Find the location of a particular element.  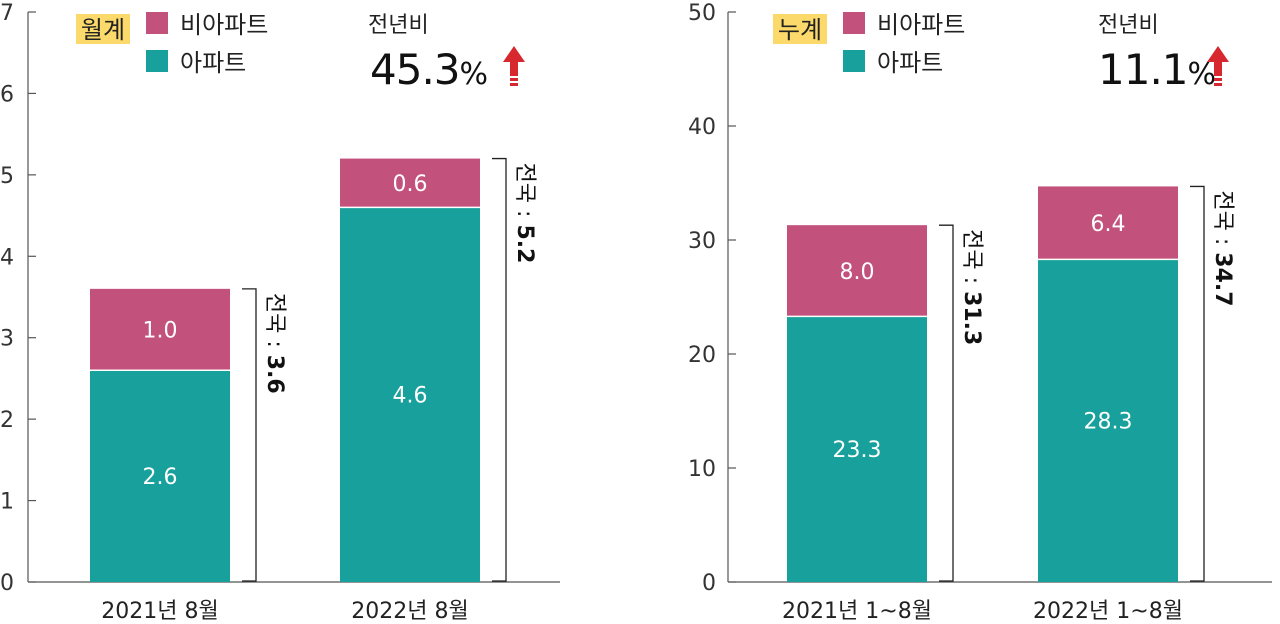

x-category-label: 2021년 1~8월 is located at coordinates (857, 611).